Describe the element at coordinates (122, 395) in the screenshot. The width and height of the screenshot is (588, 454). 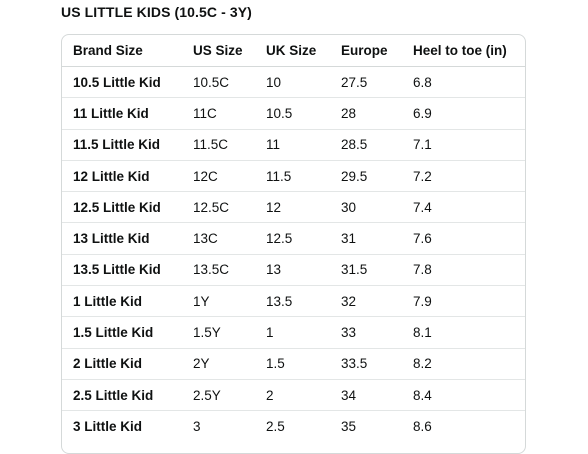
I see `brand-size-cell: 2.5 Little Kid` at that location.